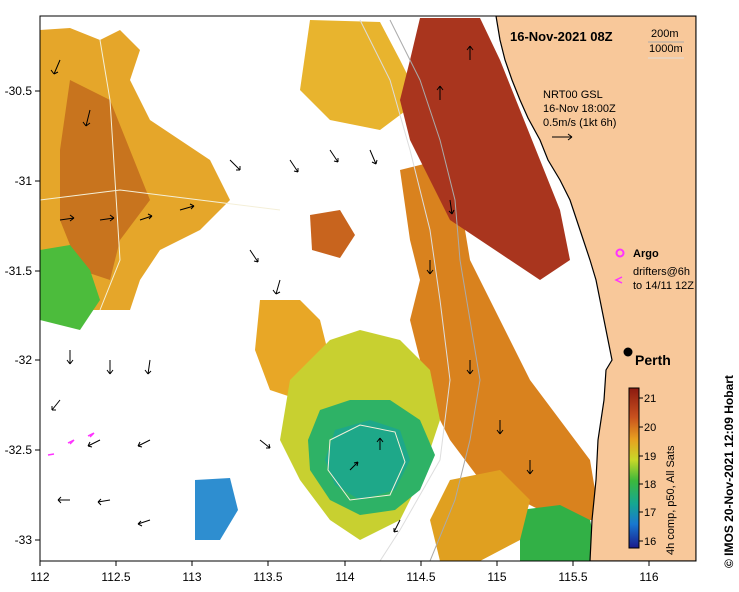 The image size is (739, 592). Describe the element at coordinates (496, 577) in the screenshot. I see `x-tick-label: 115` at that location.